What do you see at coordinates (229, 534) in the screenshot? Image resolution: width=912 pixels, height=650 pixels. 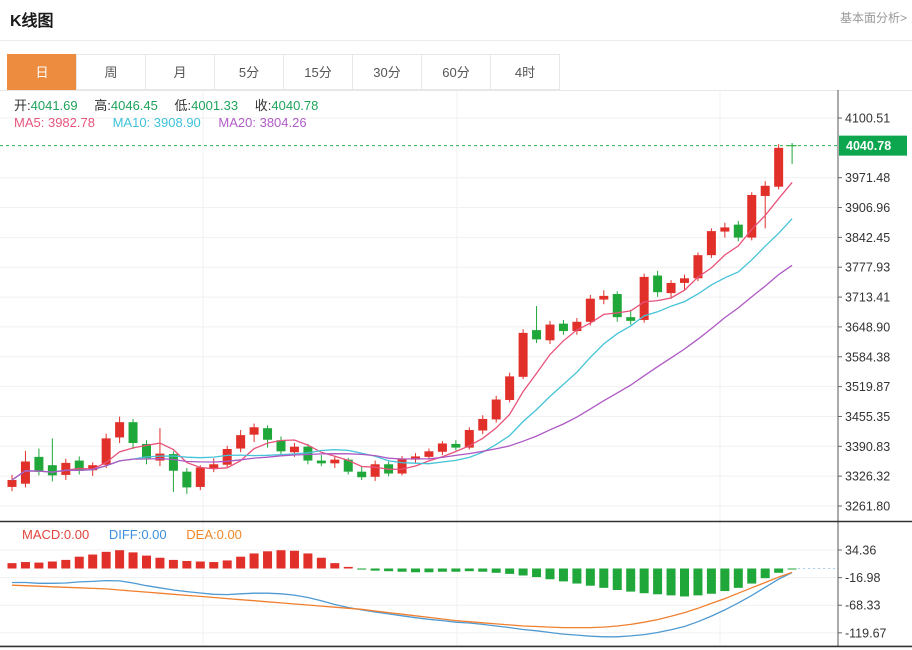 I see `dea-value: 0.00` at bounding box center [229, 534].